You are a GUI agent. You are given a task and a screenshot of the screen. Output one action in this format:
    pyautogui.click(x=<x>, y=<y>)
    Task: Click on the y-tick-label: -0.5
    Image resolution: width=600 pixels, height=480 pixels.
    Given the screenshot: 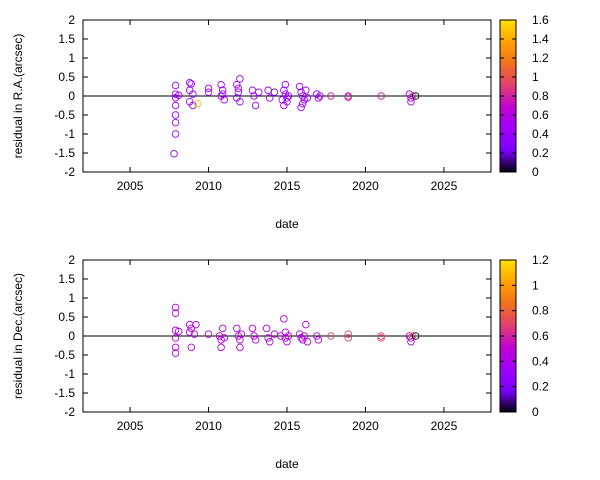 What is the action you would take?
    pyautogui.click(x=64, y=355)
    